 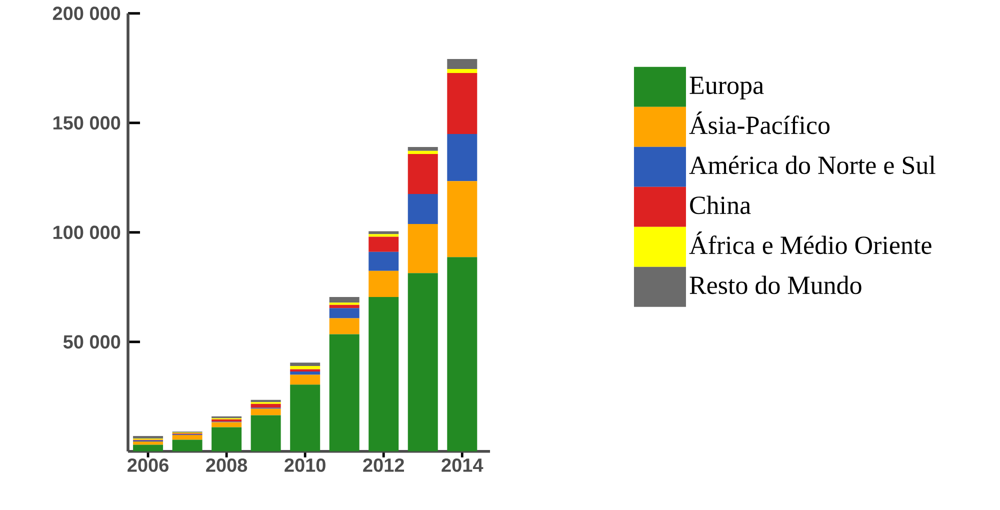 I want to click on x-tick-label: 2006, so click(x=148, y=465).